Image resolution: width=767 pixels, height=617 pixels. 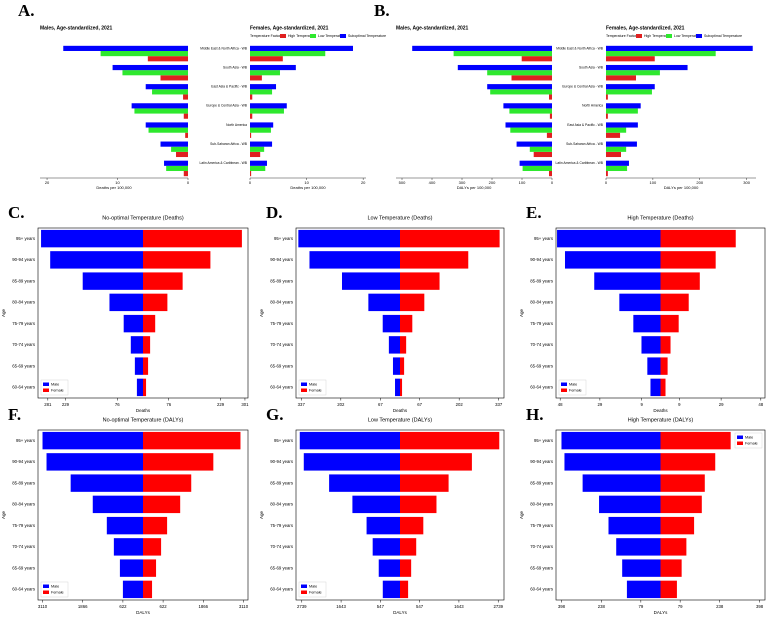 I want to click on y-tick-label: 80-84 years, so click(x=23, y=302).